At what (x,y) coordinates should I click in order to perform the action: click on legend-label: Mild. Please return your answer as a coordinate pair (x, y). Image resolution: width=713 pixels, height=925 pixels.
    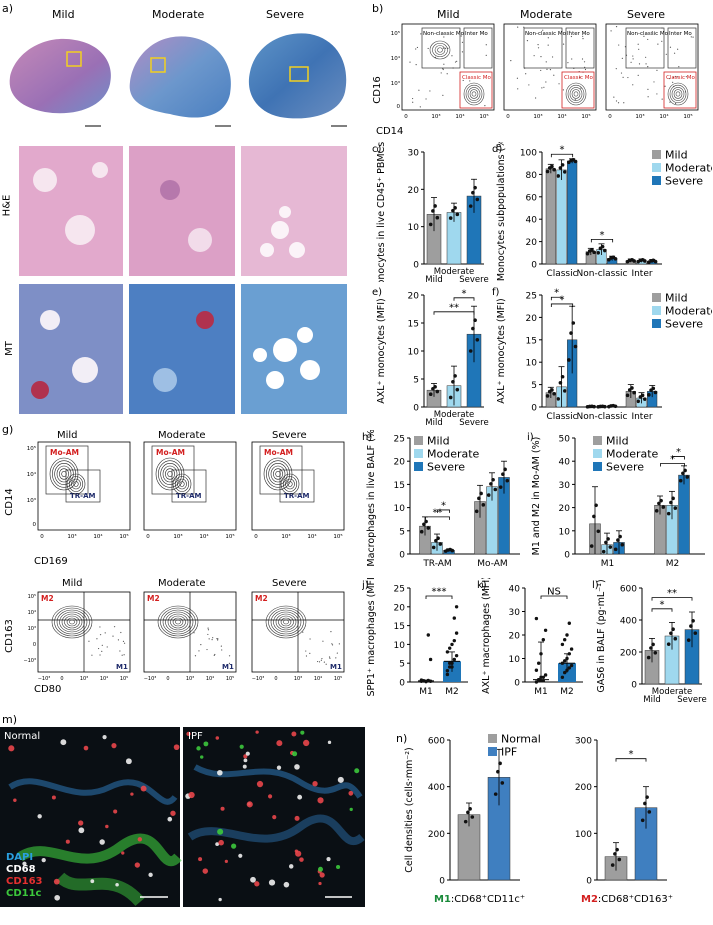
    Looking at the image, I should click on (676, 155).